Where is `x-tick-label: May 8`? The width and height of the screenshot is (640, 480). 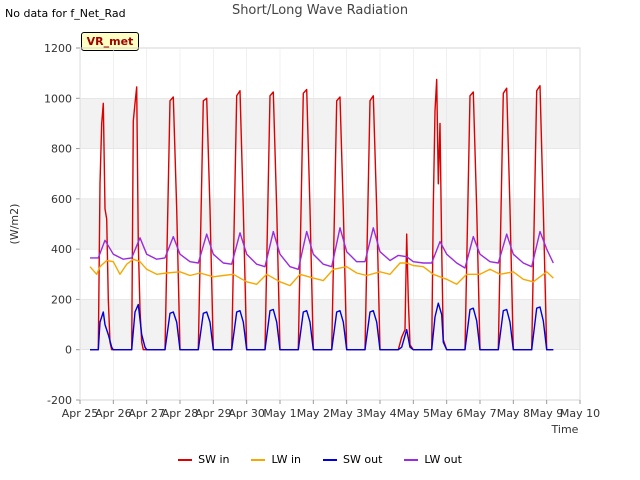 x-tick-label: May 8 is located at coordinates (513, 413).